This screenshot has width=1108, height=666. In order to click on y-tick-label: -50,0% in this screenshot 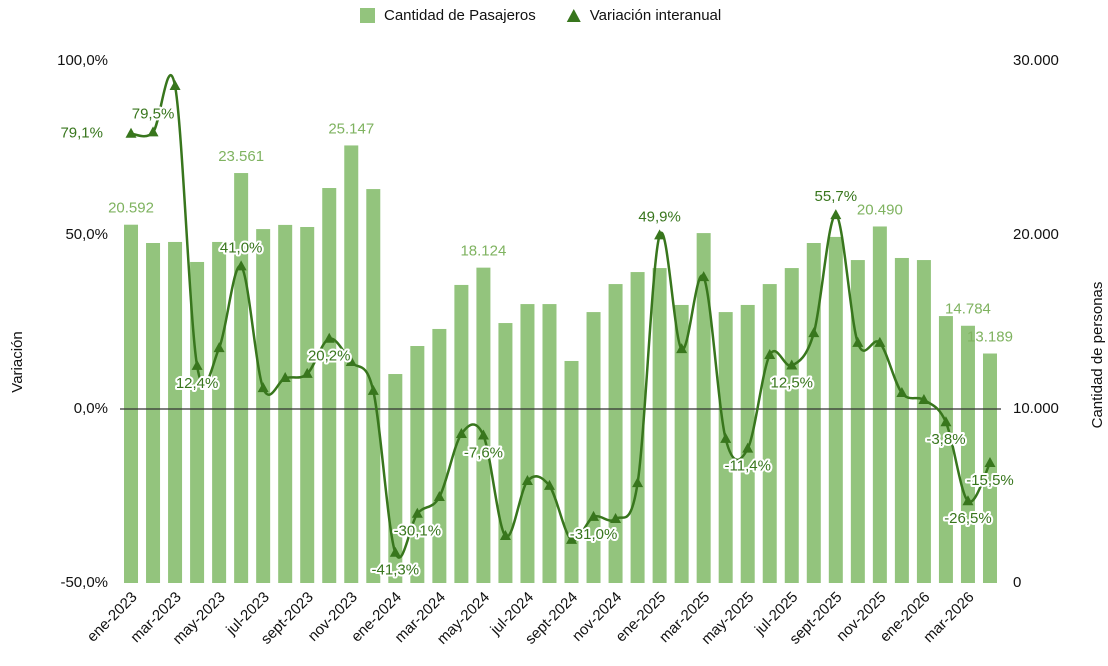, I will do `click(84, 582)`.